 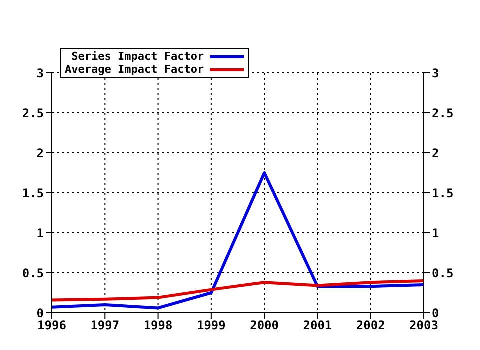 I want to click on x-tick-label: 1997, so click(x=105, y=325).